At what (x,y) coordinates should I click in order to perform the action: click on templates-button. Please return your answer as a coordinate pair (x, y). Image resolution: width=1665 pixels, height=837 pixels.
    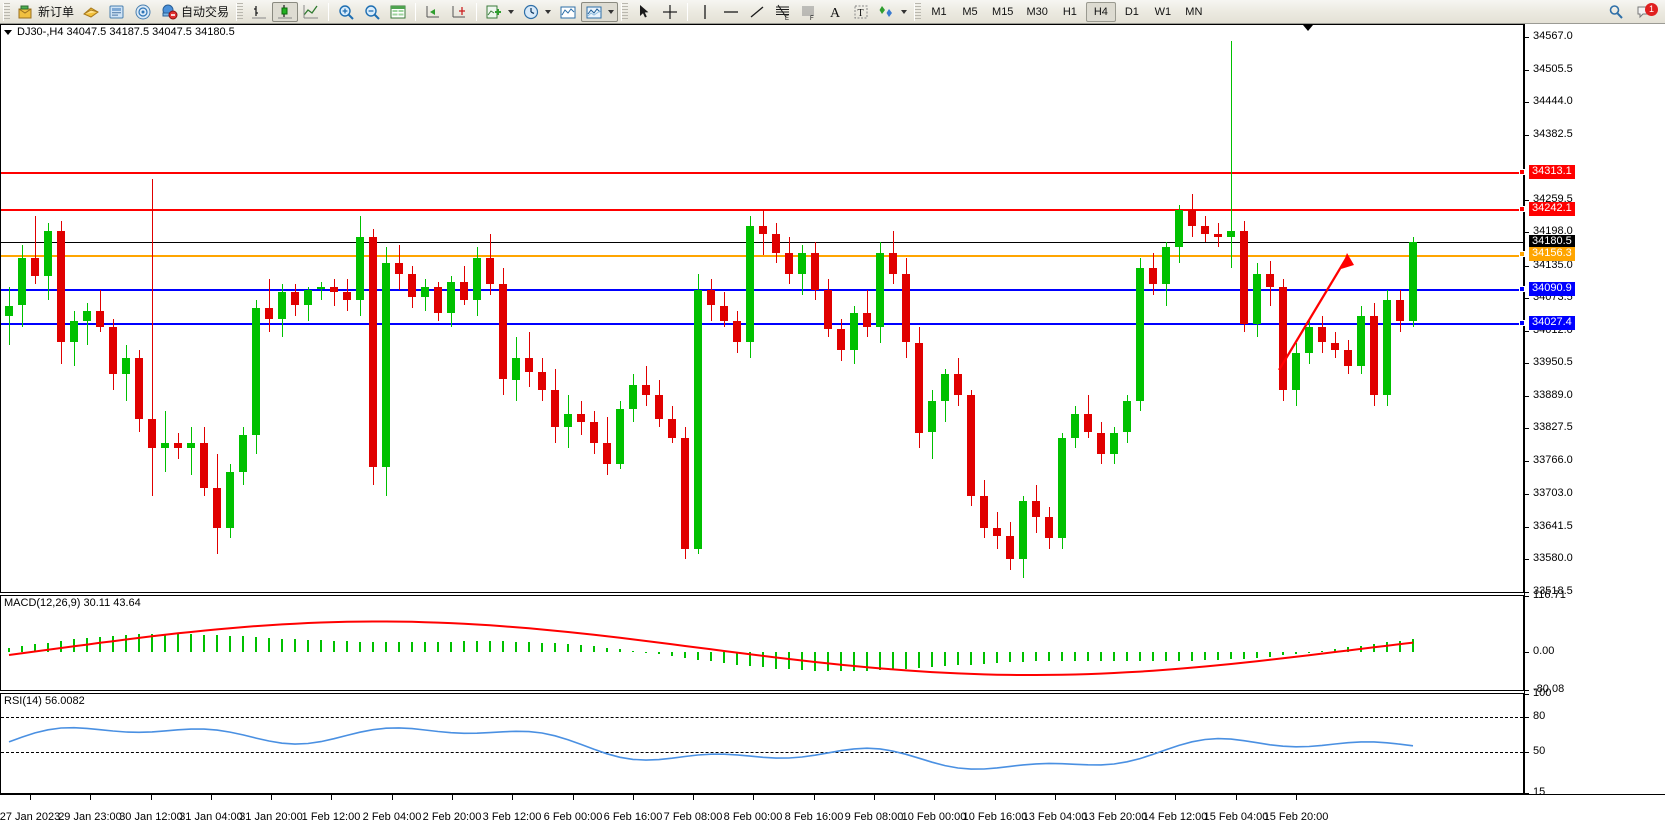
    Looking at the image, I should click on (568, 12).